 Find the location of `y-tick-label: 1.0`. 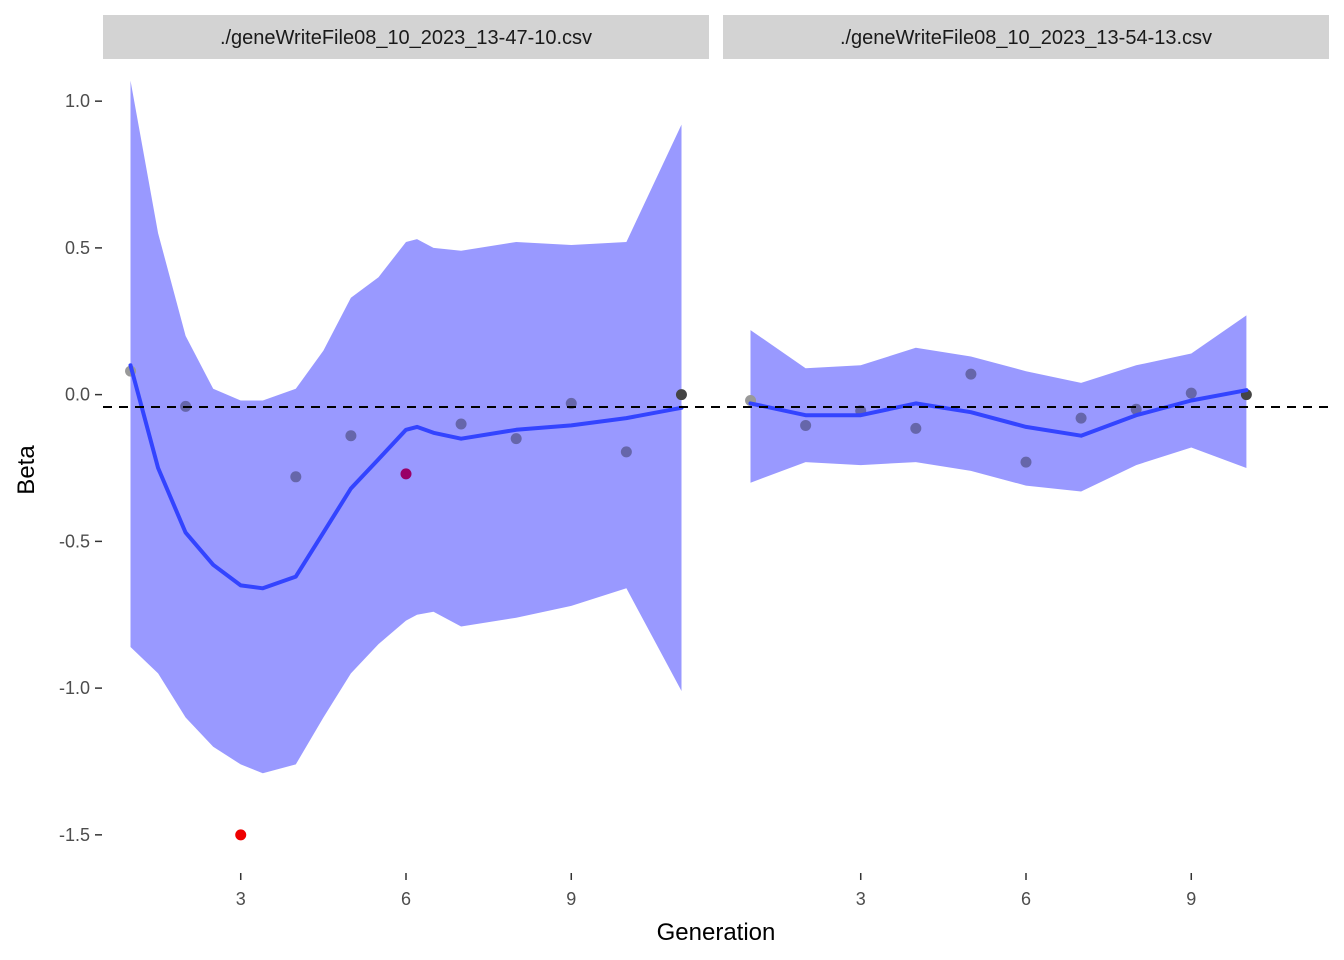

y-tick-label: 1.0 is located at coordinates (77, 101).